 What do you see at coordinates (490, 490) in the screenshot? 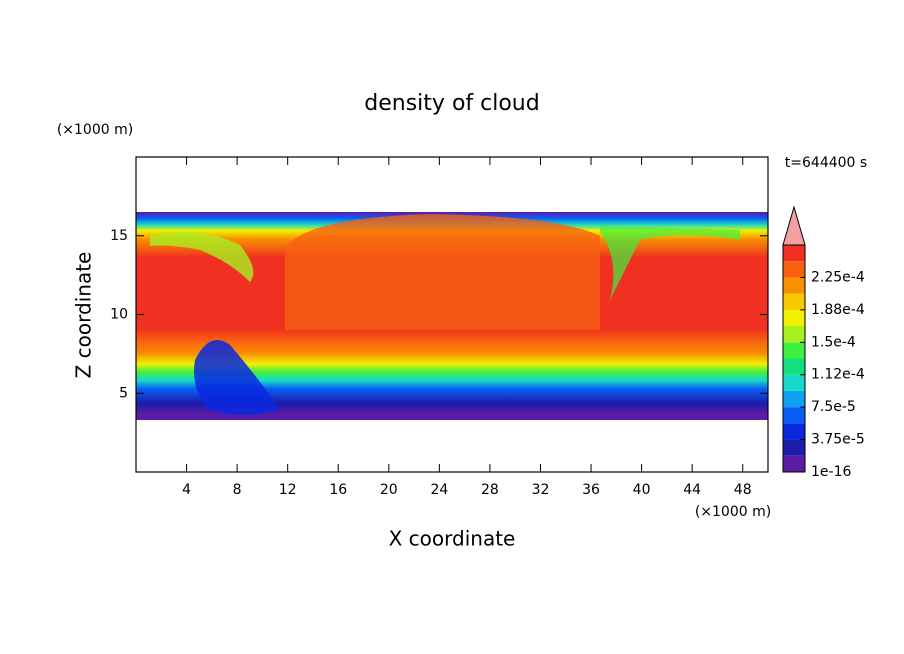
I see `x-tick-label: 28` at bounding box center [490, 490].